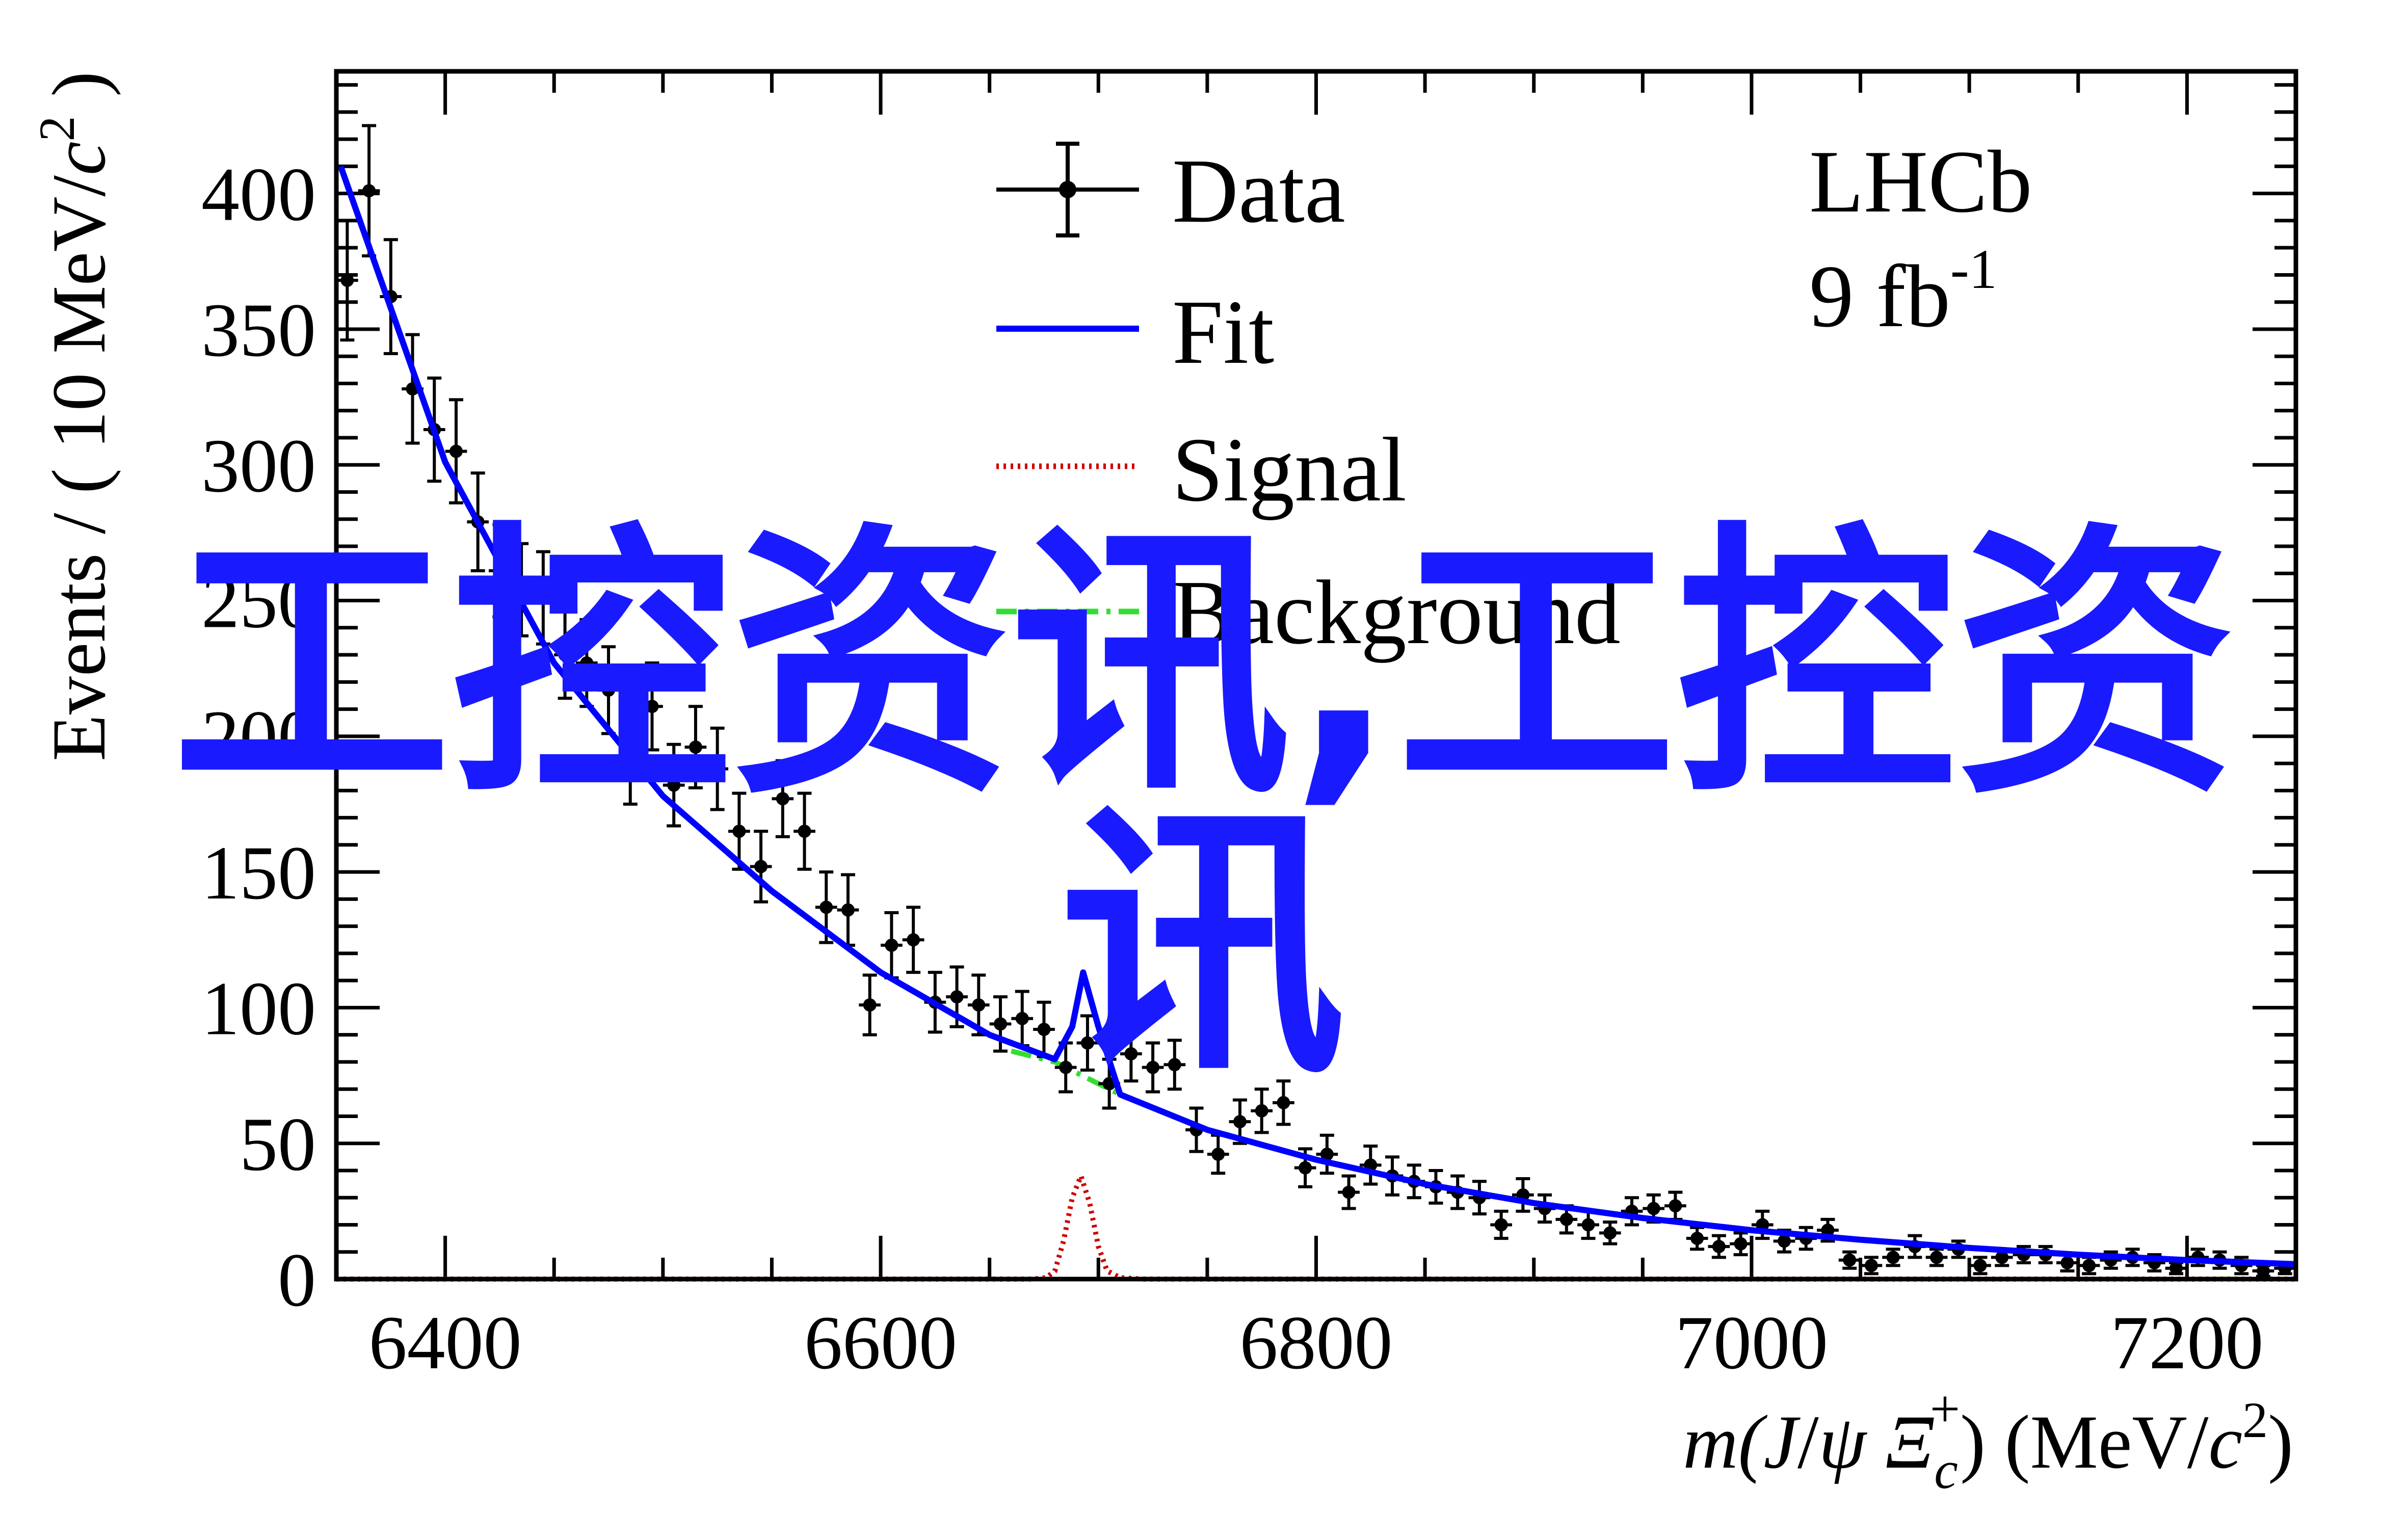 This screenshot has height=1514, width=2408. Describe the element at coordinates (1309, 401) in the screenshot. I see `legend: Data Fit Signal Background` at that location.